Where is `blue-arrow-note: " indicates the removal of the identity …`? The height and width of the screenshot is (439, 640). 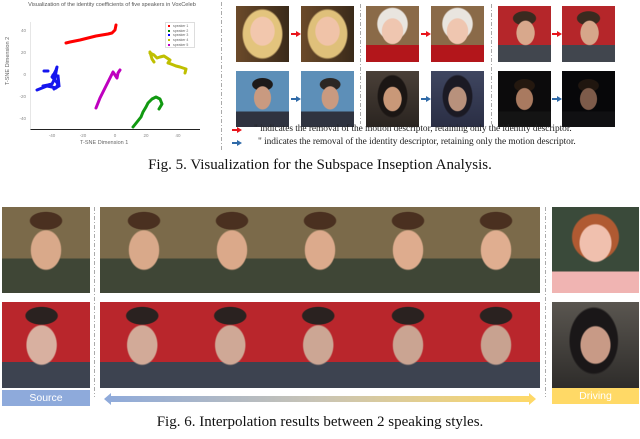 blue-arrow-note: " indicates the removal of the identity … is located at coordinates (417, 142).